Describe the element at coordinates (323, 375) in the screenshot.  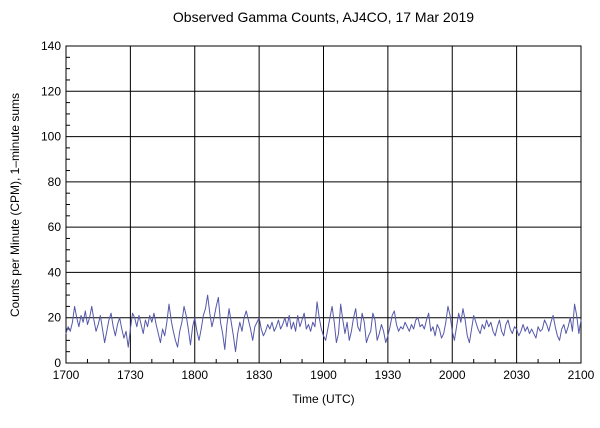
I see `x-tick-label: 1900` at that location.